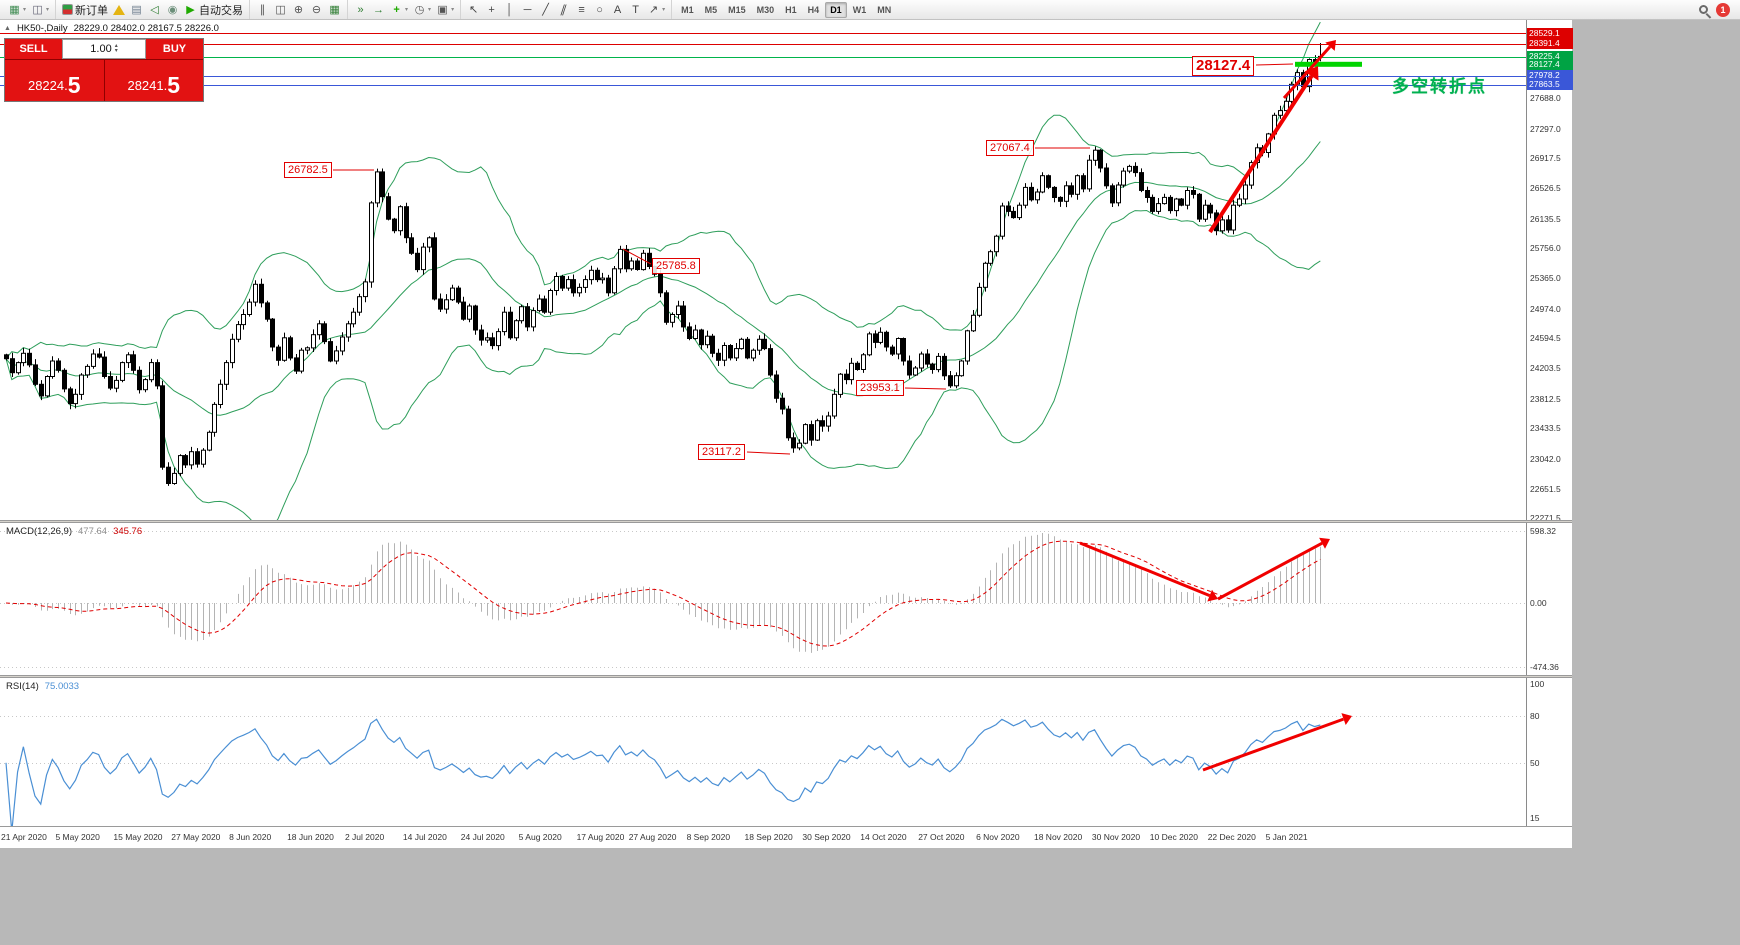  What do you see at coordinates (763, 599) in the screenshot?
I see `macd-plot` at bounding box center [763, 599].